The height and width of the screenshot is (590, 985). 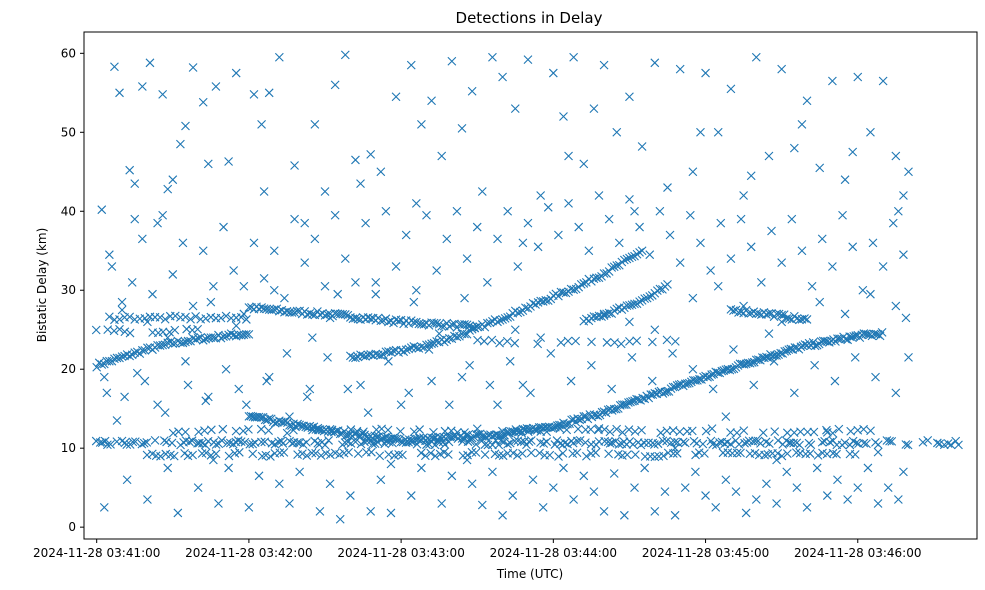 What do you see at coordinates (529, 574) in the screenshot?
I see `x-axis-label: Time (UTC)` at bounding box center [529, 574].